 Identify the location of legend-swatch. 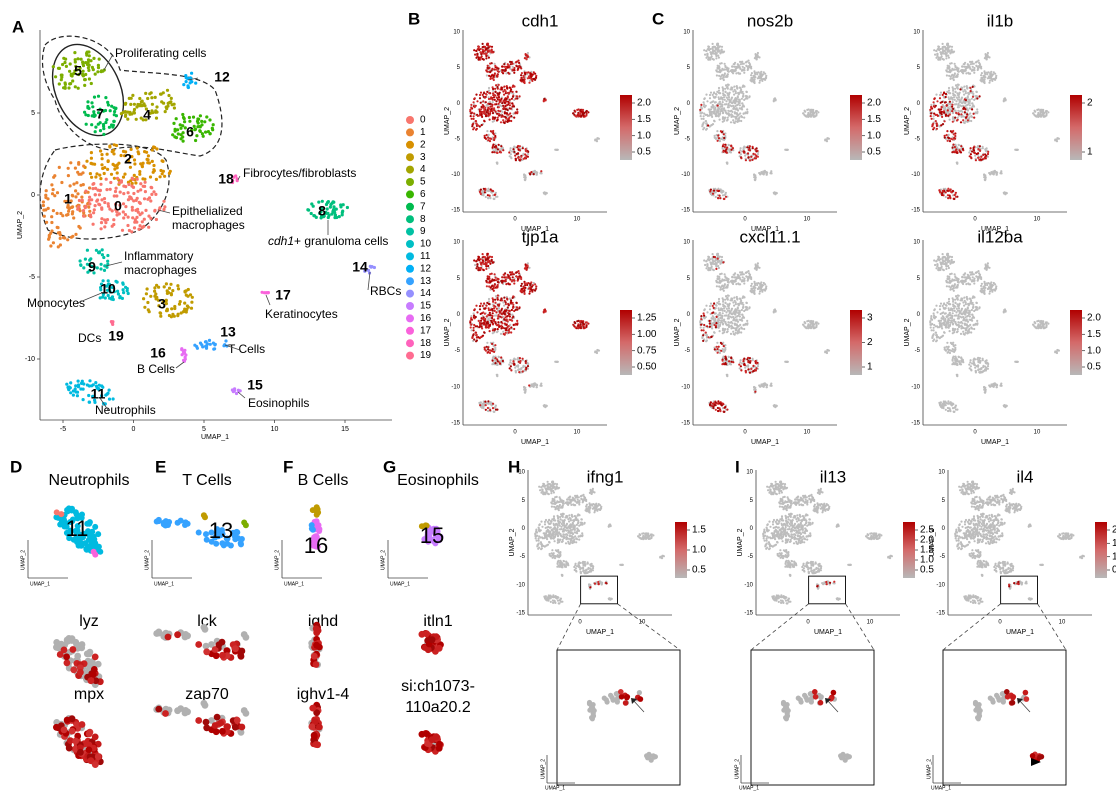
(410, 231).